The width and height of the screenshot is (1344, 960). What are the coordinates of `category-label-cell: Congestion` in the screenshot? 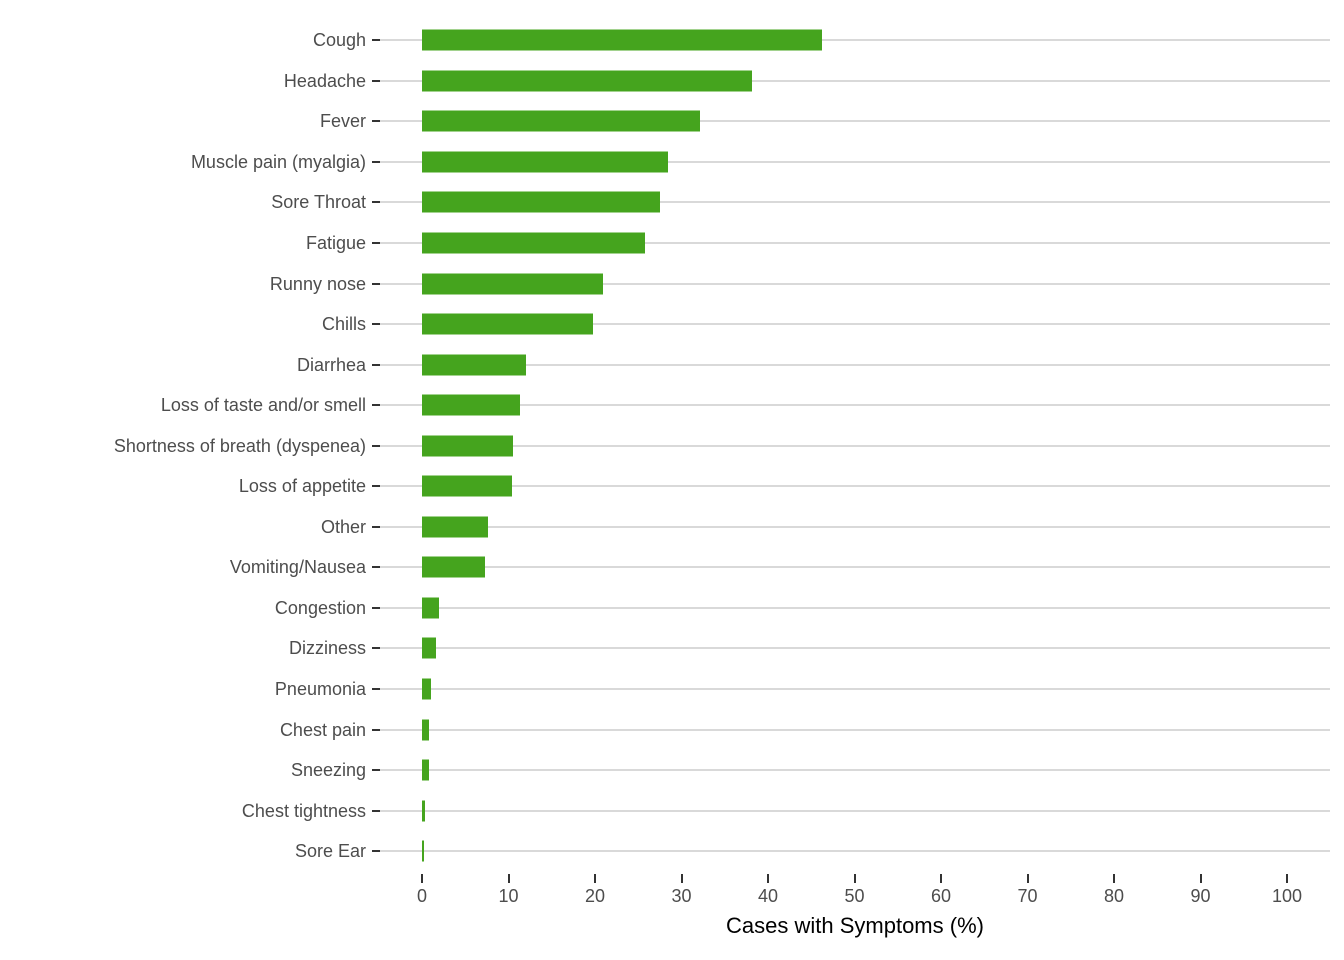 It's located at (190, 608).